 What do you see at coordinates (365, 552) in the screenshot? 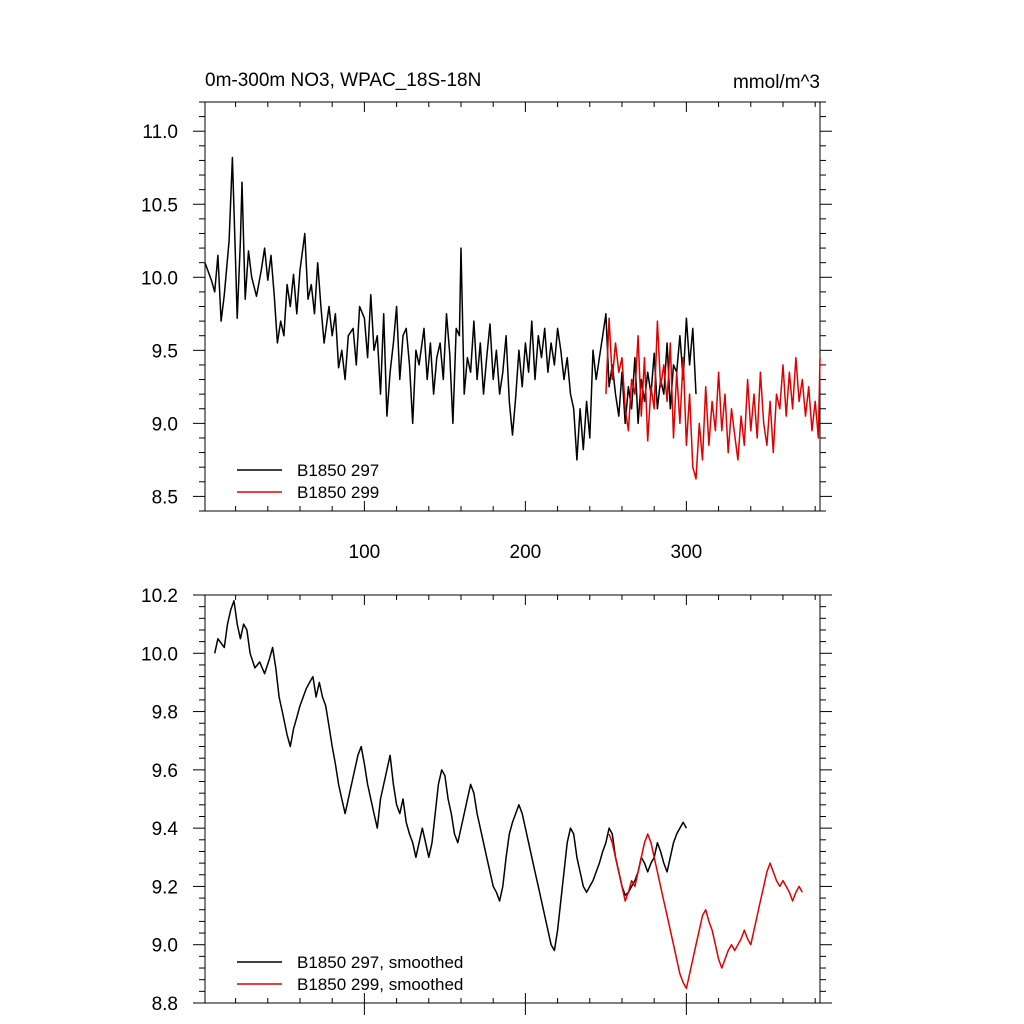
I see `x-tick-label: 100` at bounding box center [365, 552].